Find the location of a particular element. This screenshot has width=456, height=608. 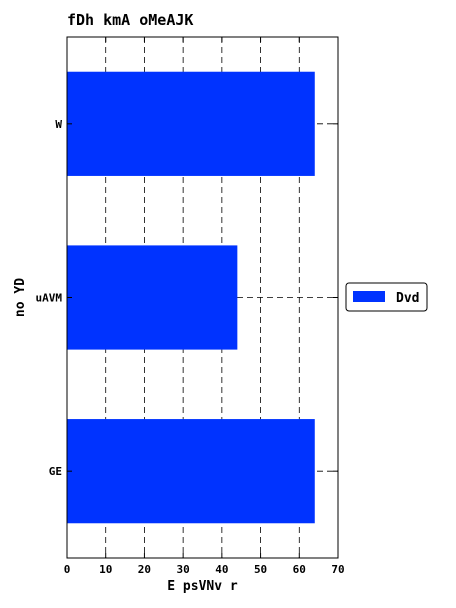

y-tick-label-GE: GE is located at coordinates (55, 471).